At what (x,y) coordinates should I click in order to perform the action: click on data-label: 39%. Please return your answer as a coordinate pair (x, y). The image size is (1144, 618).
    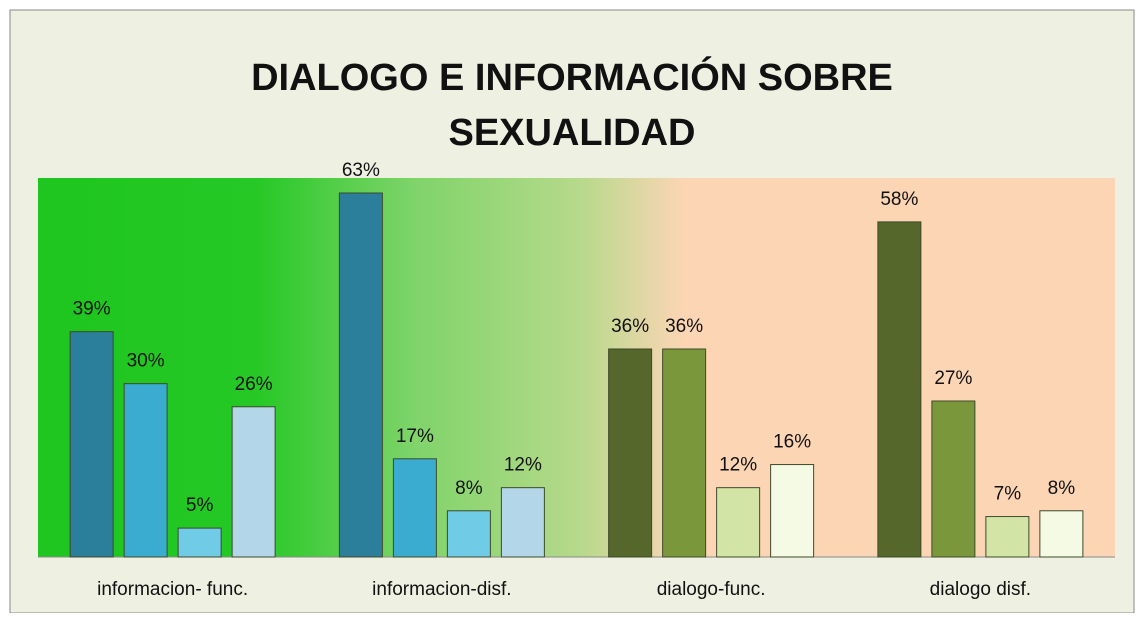
    Looking at the image, I should click on (92, 309).